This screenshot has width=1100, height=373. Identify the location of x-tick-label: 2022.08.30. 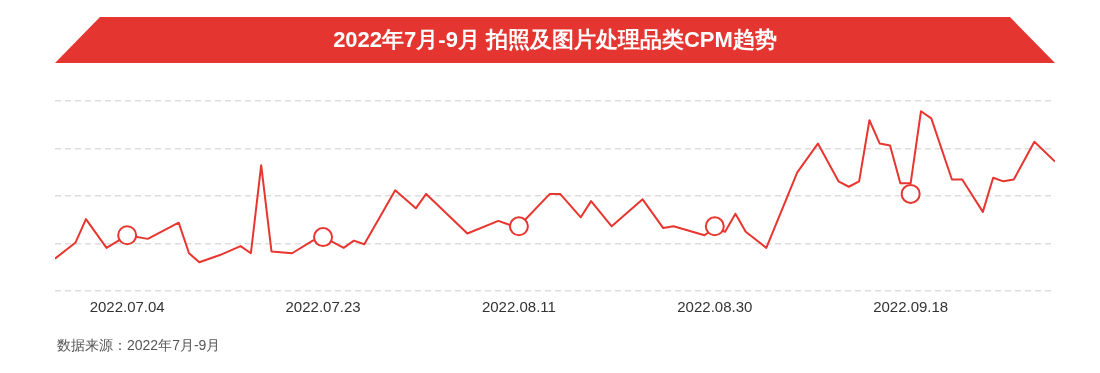
(715, 307).